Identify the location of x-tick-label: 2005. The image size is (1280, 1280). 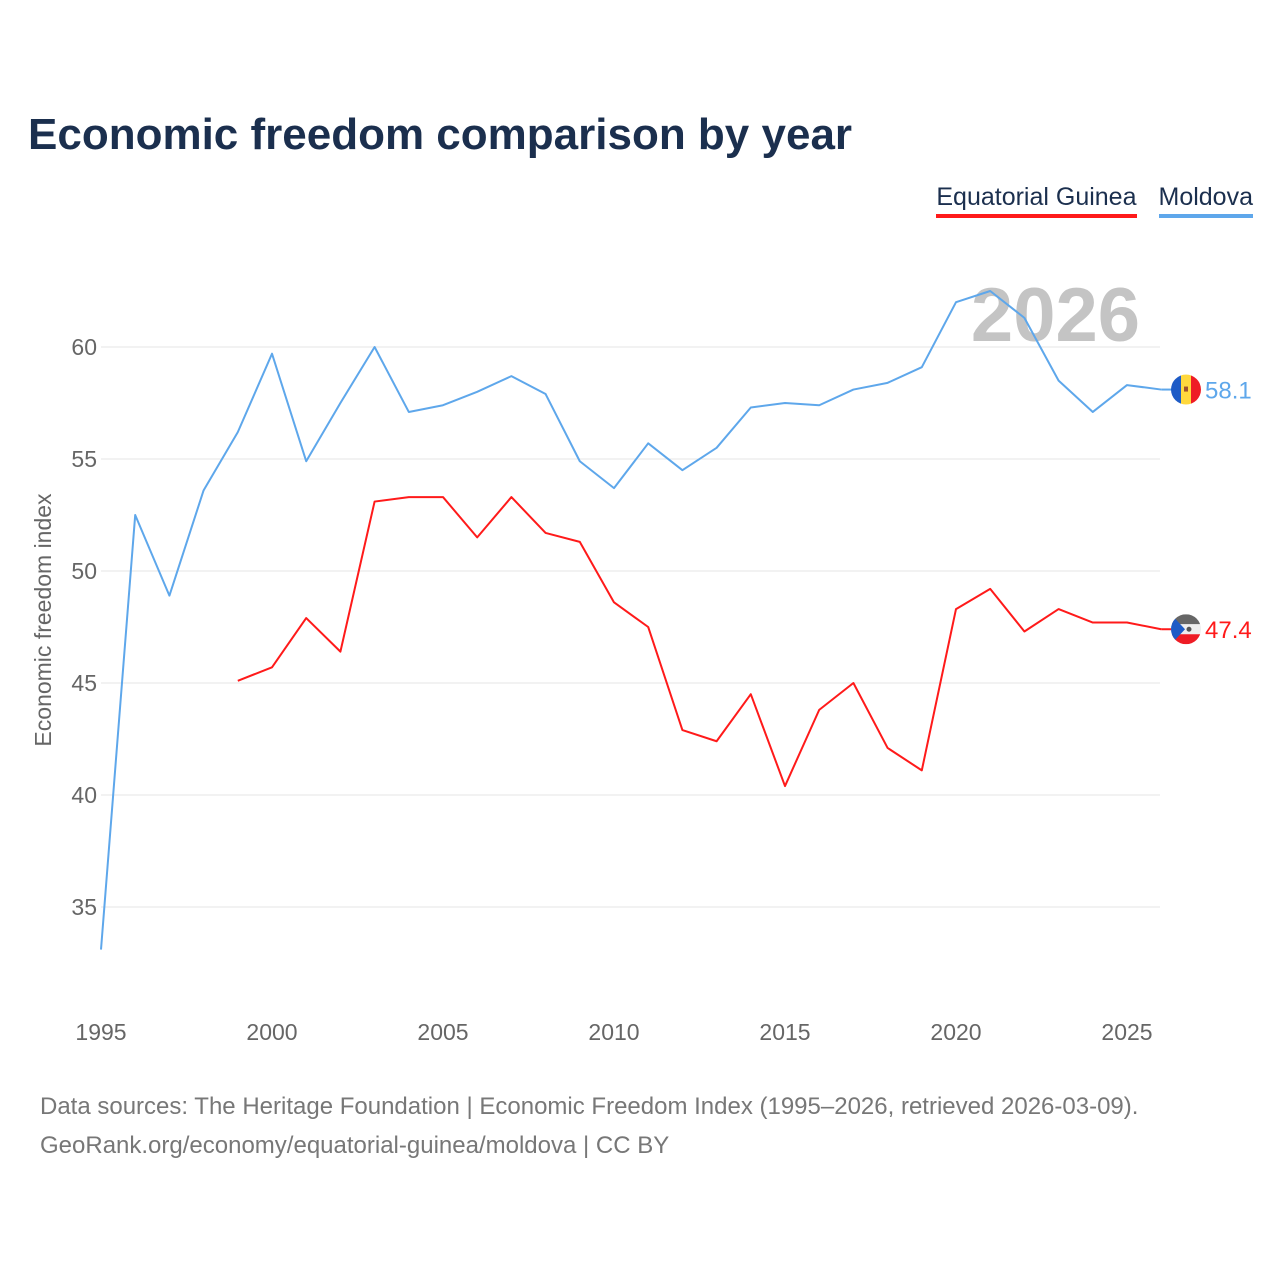
(442, 1032).